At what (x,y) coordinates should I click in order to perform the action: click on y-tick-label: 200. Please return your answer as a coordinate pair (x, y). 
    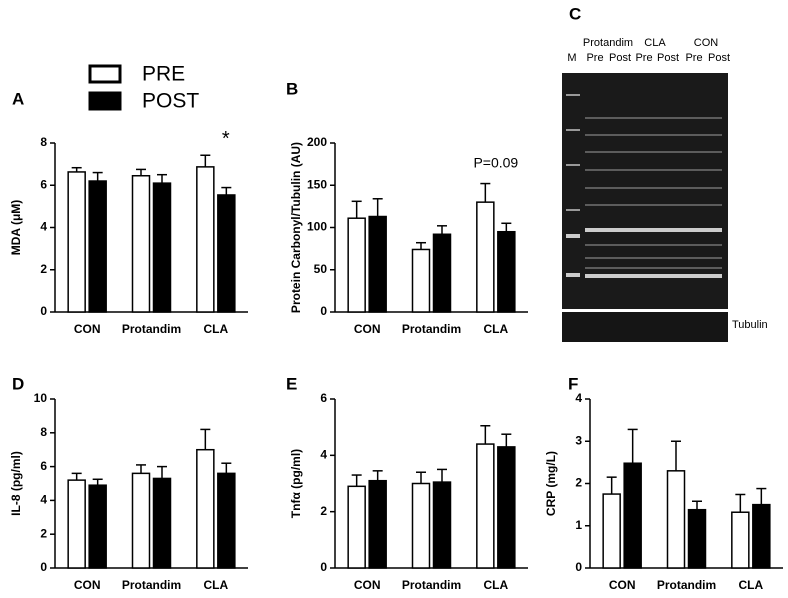
    Looking at the image, I should click on (317, 142).